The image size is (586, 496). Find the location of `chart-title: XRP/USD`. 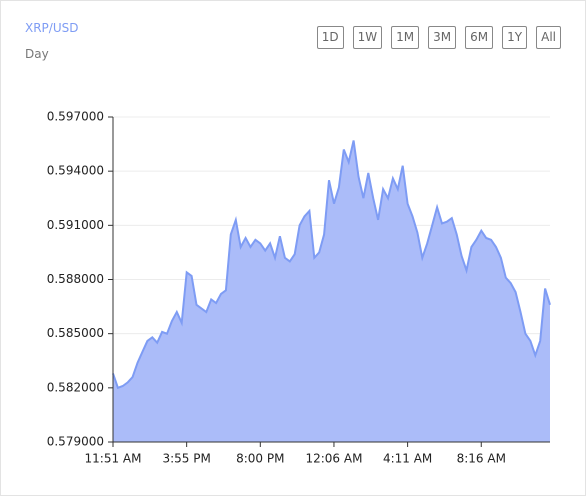

chart-title: XRP/USD is located at coordinates (52, 28).